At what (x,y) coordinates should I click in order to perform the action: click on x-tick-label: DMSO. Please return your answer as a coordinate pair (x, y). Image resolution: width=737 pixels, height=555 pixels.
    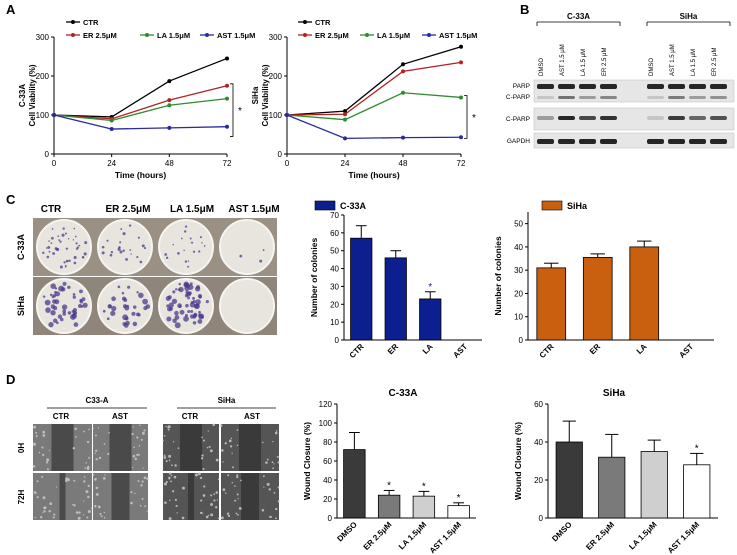
    Looking at the image, I should click on (561, 531).